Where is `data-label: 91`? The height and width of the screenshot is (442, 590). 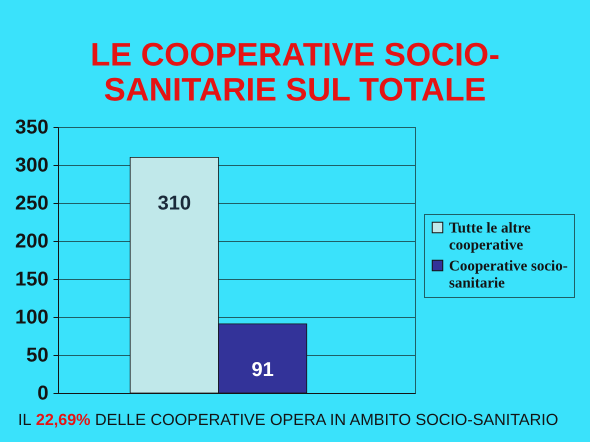
data-label: 91 is located at coordinates (262, 369).